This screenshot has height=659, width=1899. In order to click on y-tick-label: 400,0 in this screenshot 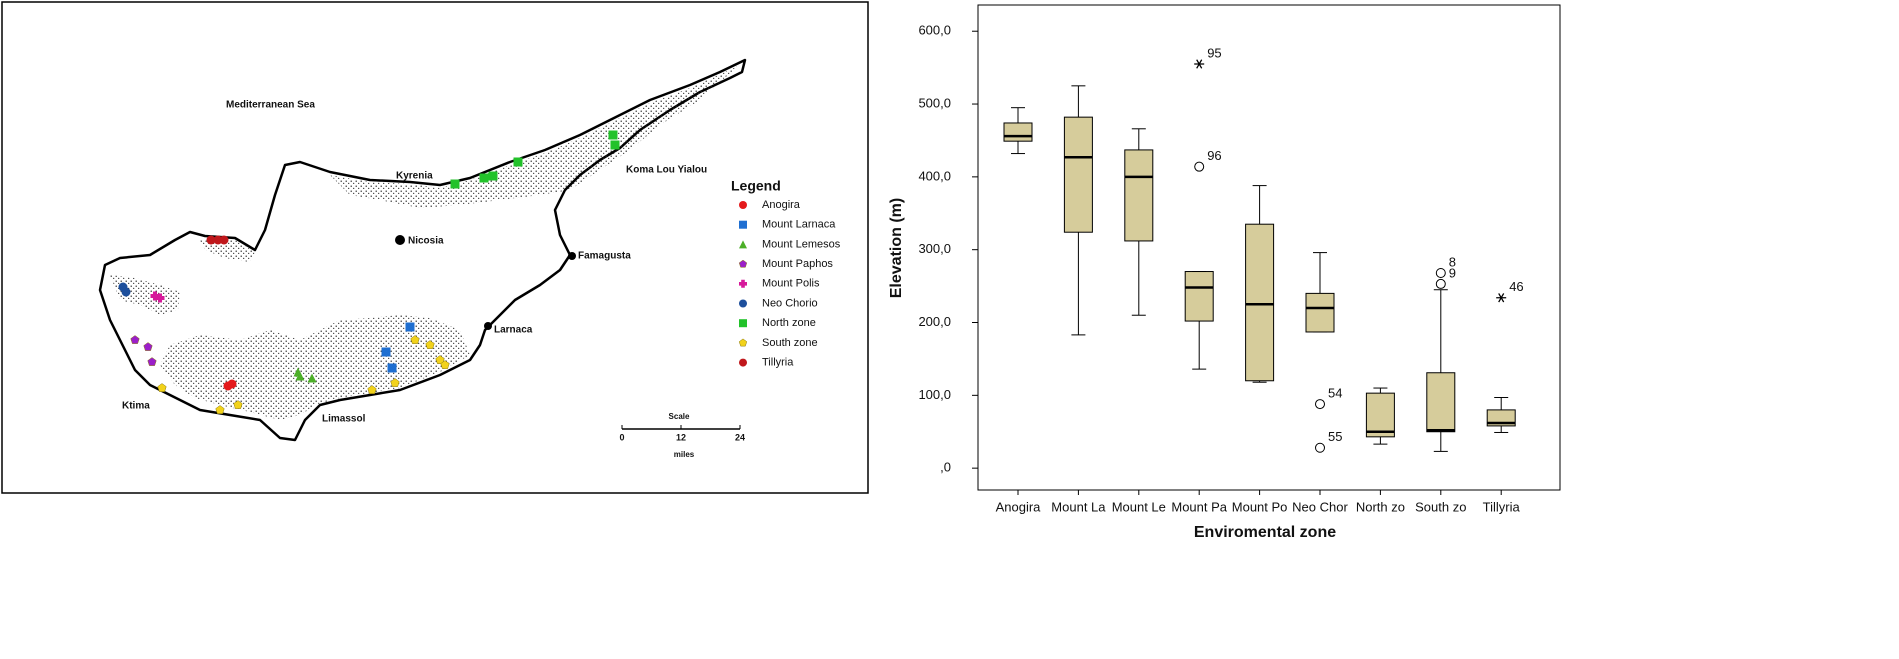, I will do `click(934, 175)`.